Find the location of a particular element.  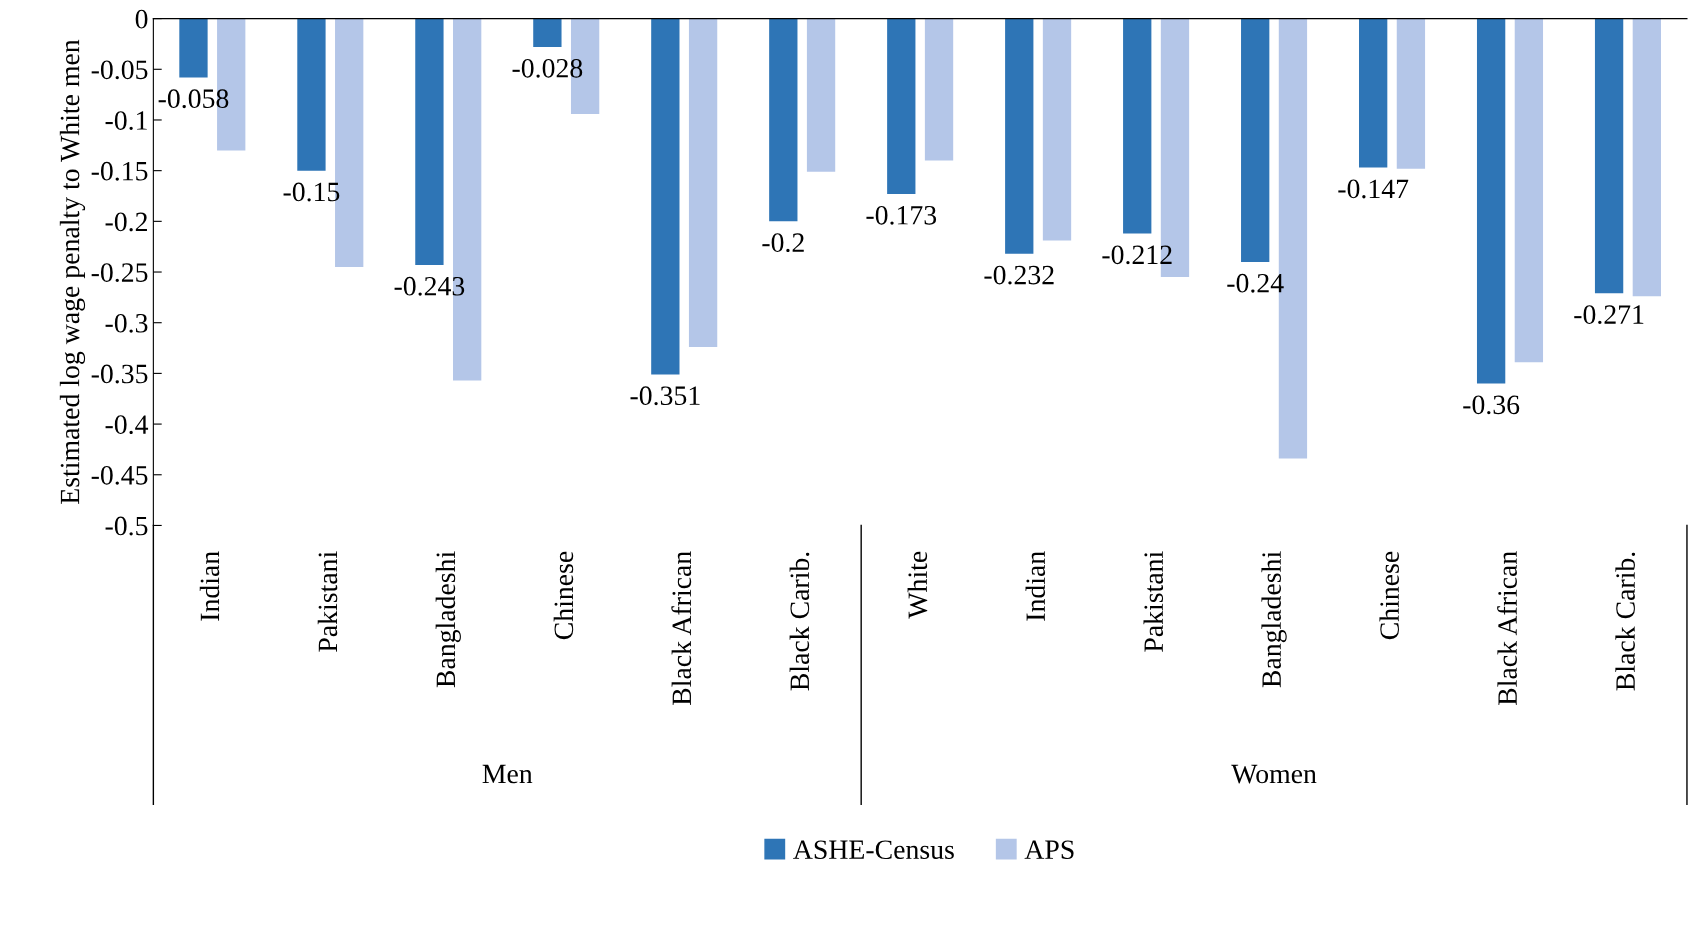

legend-label: ASHE-Census is located at coordinates (873, 850).